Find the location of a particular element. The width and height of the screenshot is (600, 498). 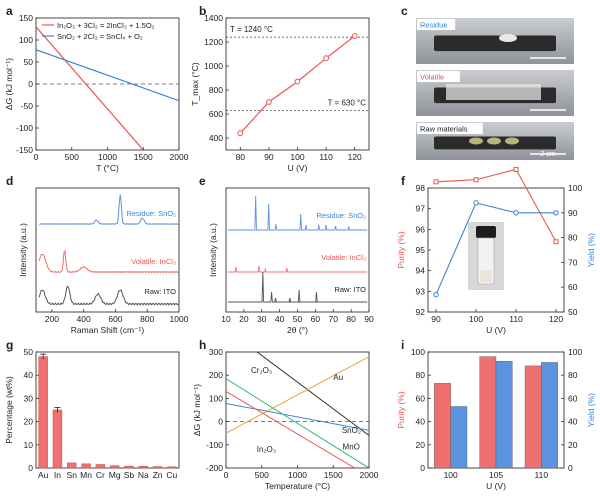

panel-c-label: Raw materials is located at coordinates (444, 129).